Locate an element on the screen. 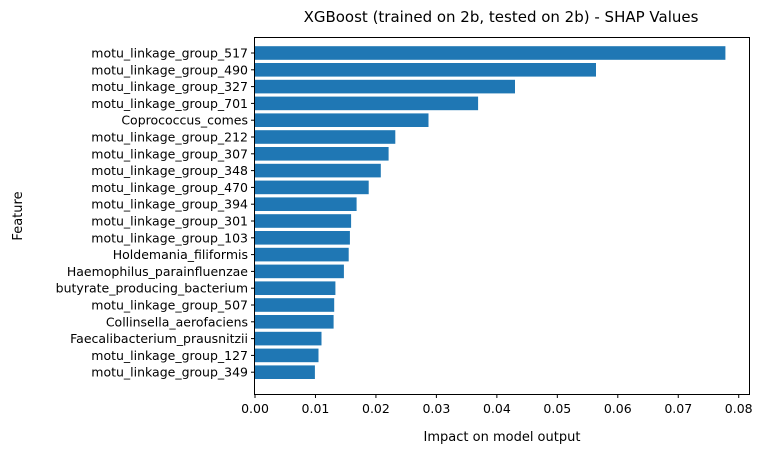 This screenshot has width=764, height=453. x-tick-label: 0.05 is located at coordinates (557, 408).